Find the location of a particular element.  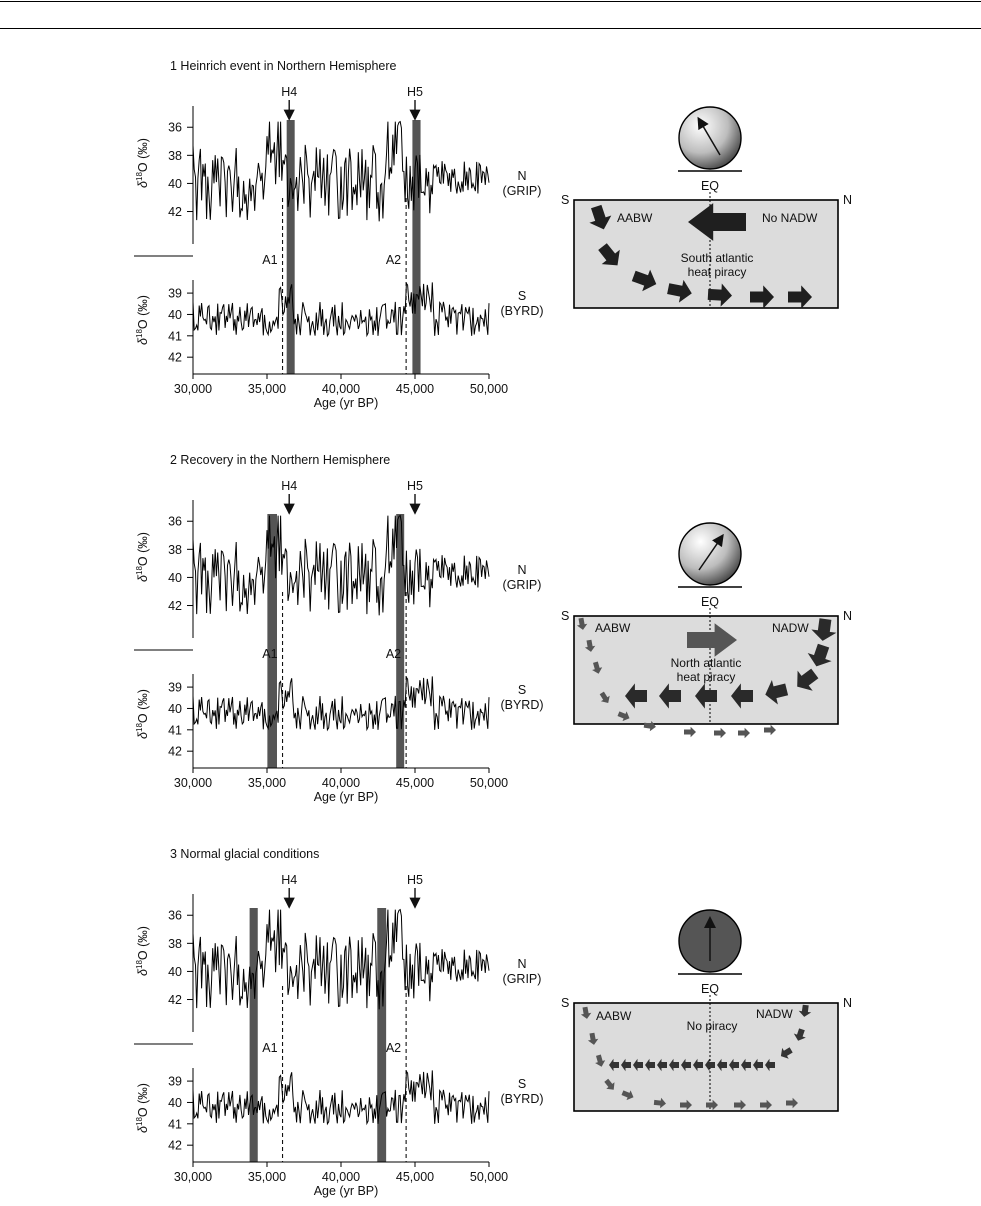

header-rule is located at coordinates (490, 28).